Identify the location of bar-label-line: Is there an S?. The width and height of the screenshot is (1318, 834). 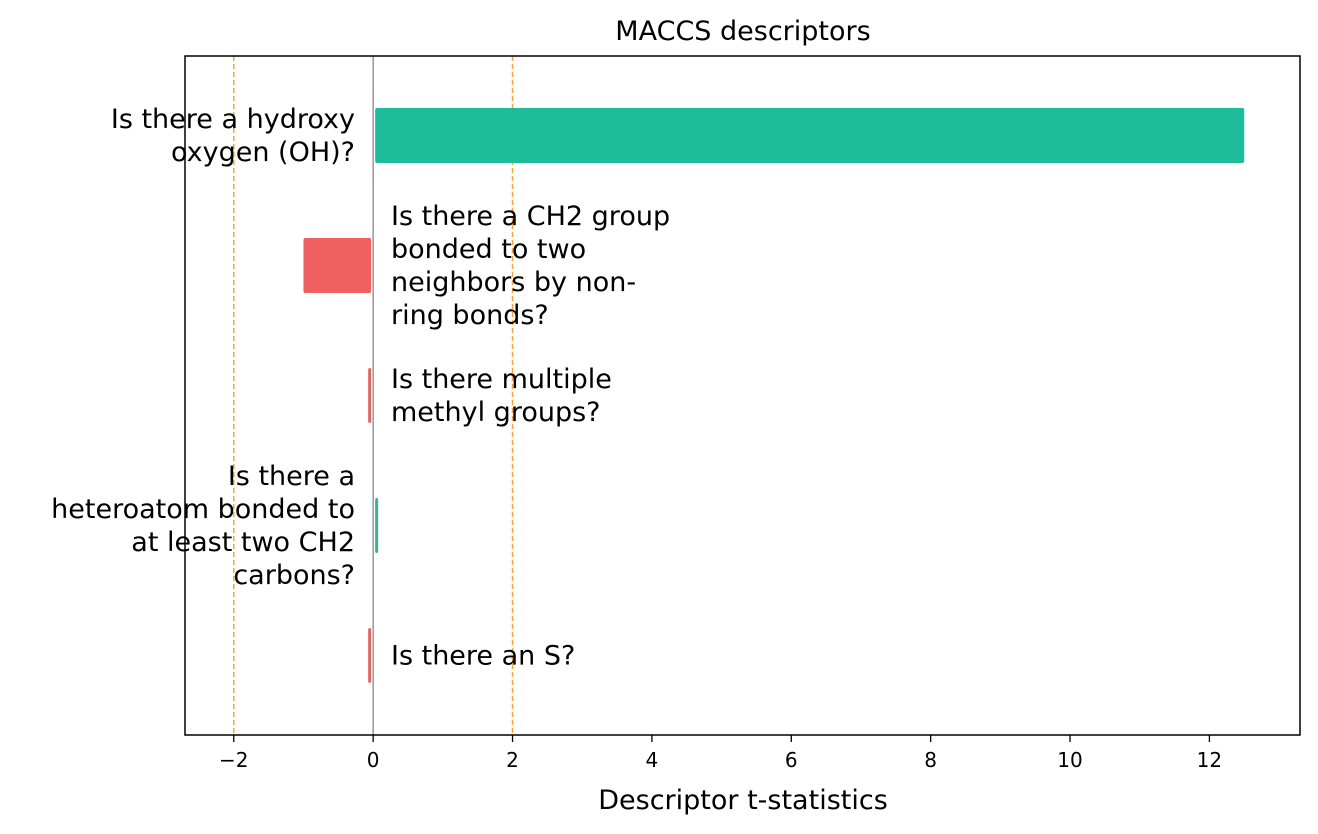
(483, 656).